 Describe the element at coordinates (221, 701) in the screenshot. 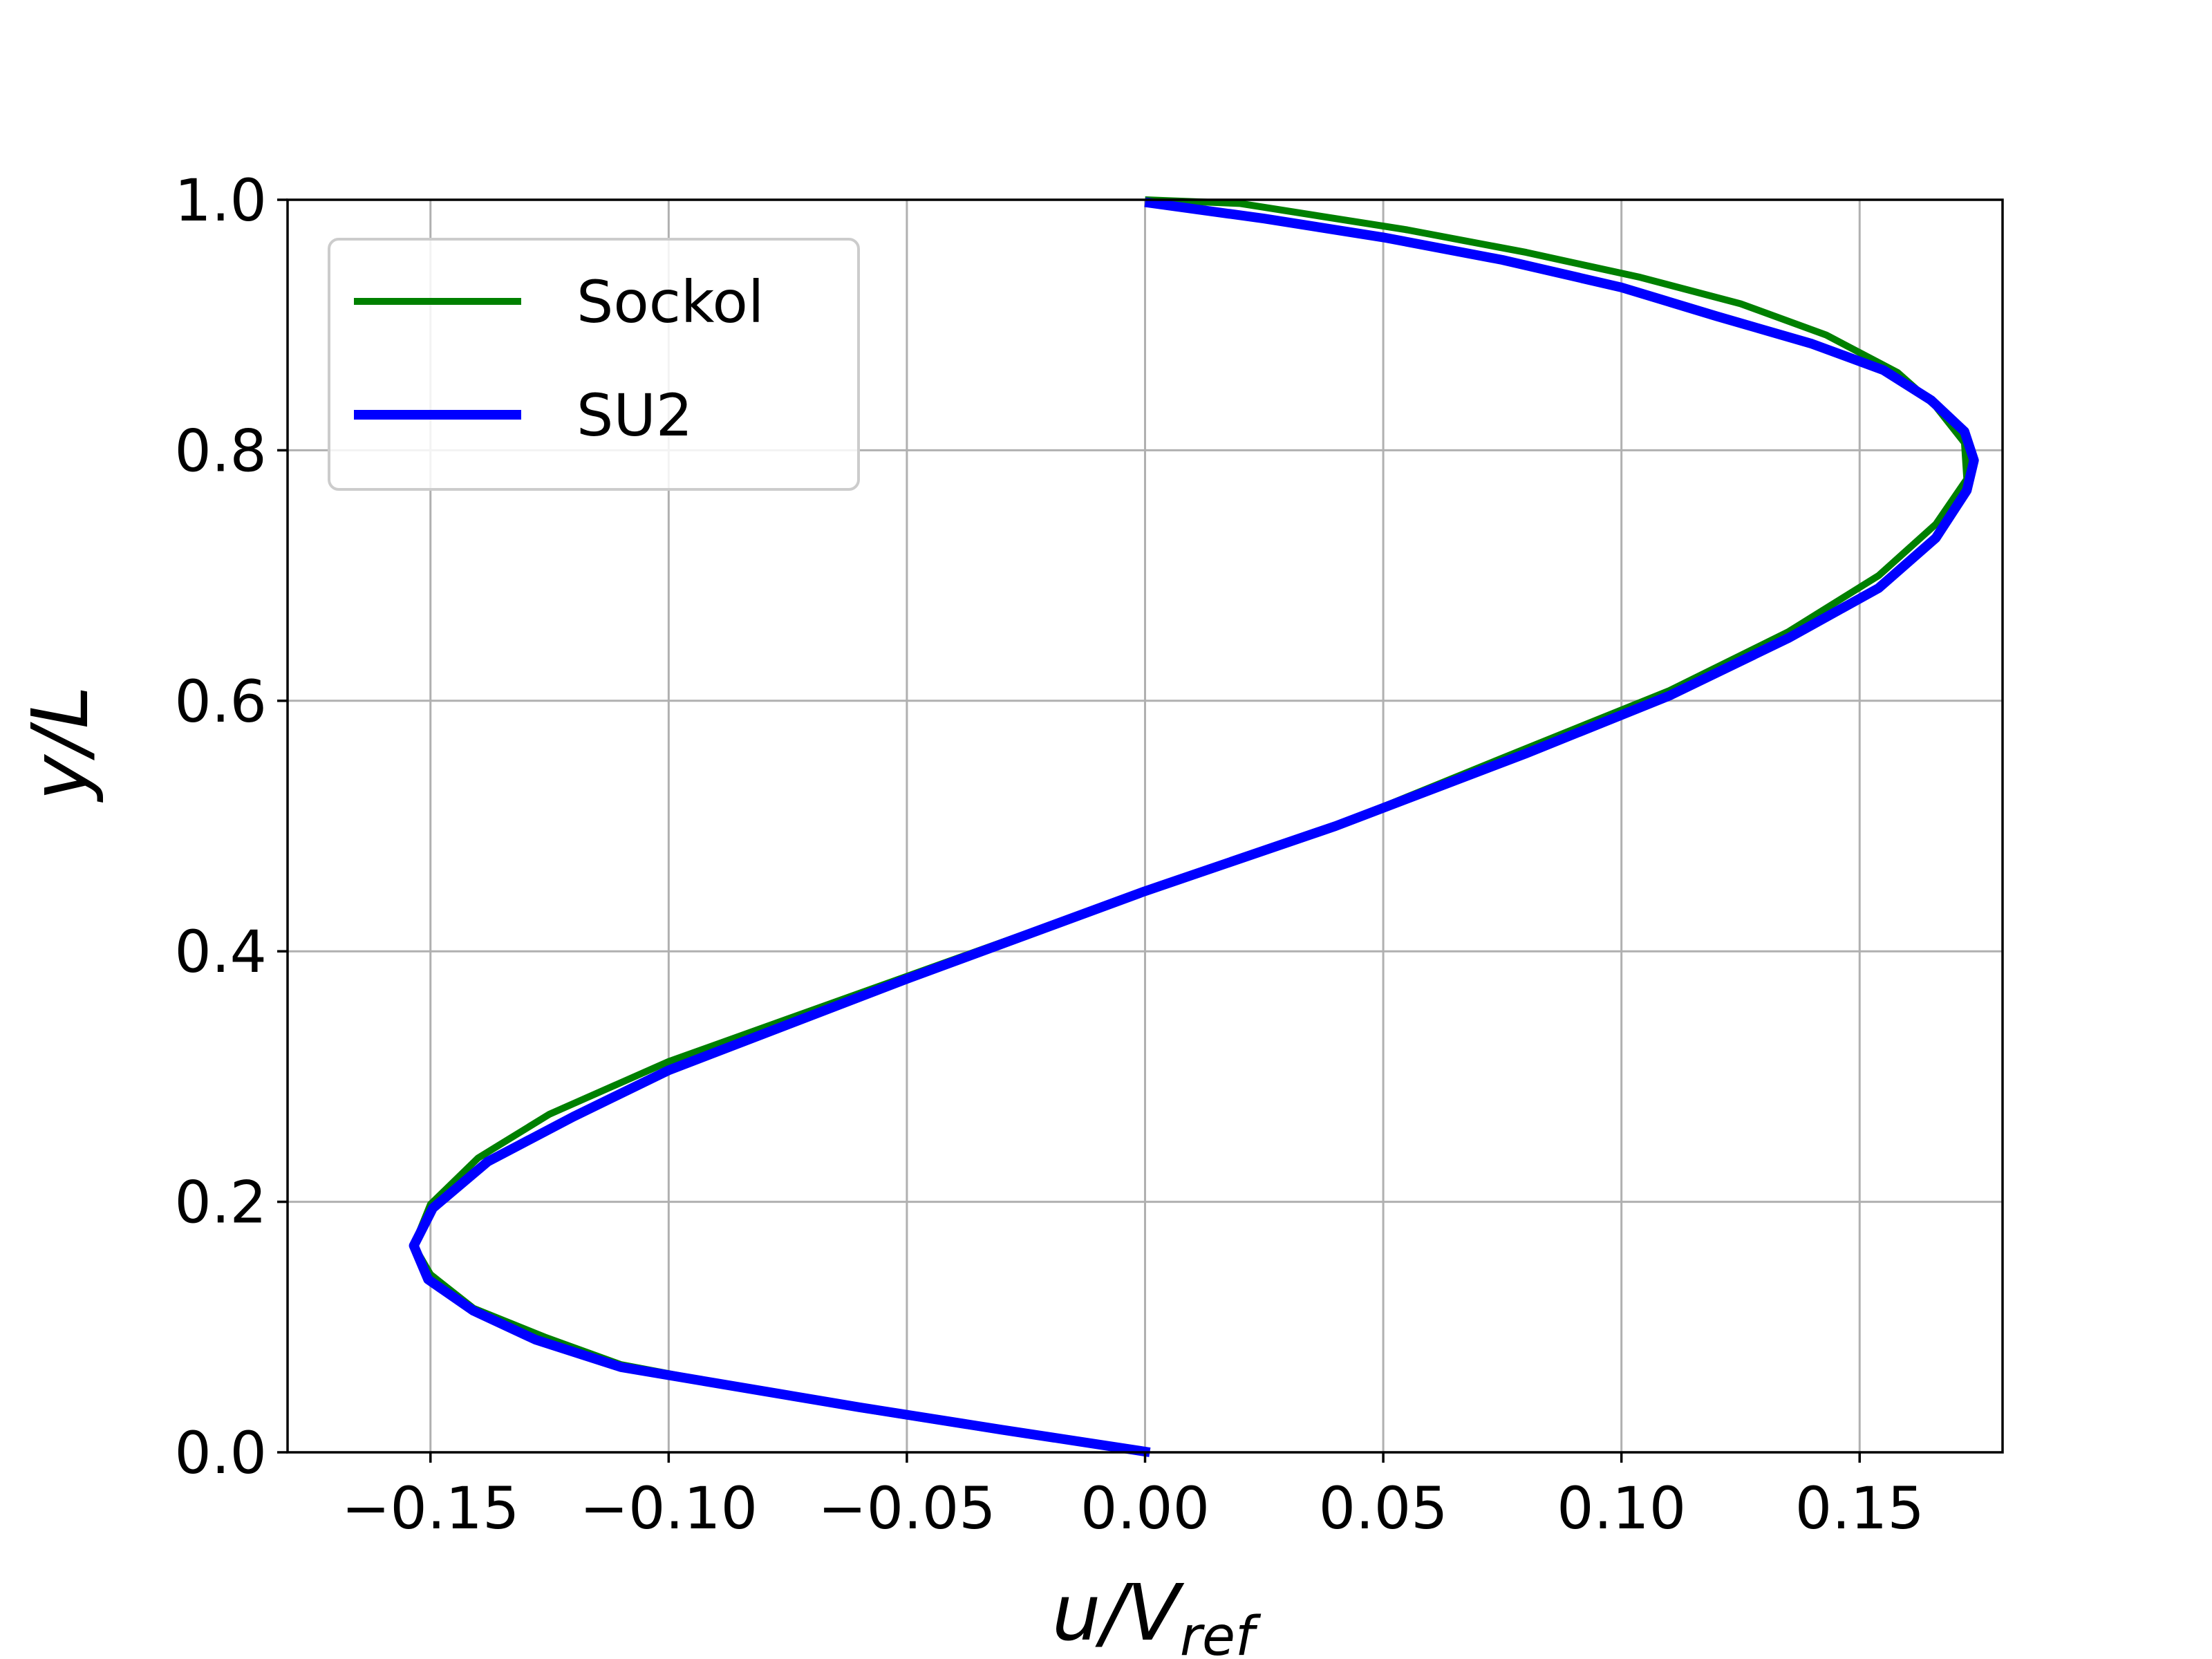

I see `y-tick-label: 0.6` at that location.